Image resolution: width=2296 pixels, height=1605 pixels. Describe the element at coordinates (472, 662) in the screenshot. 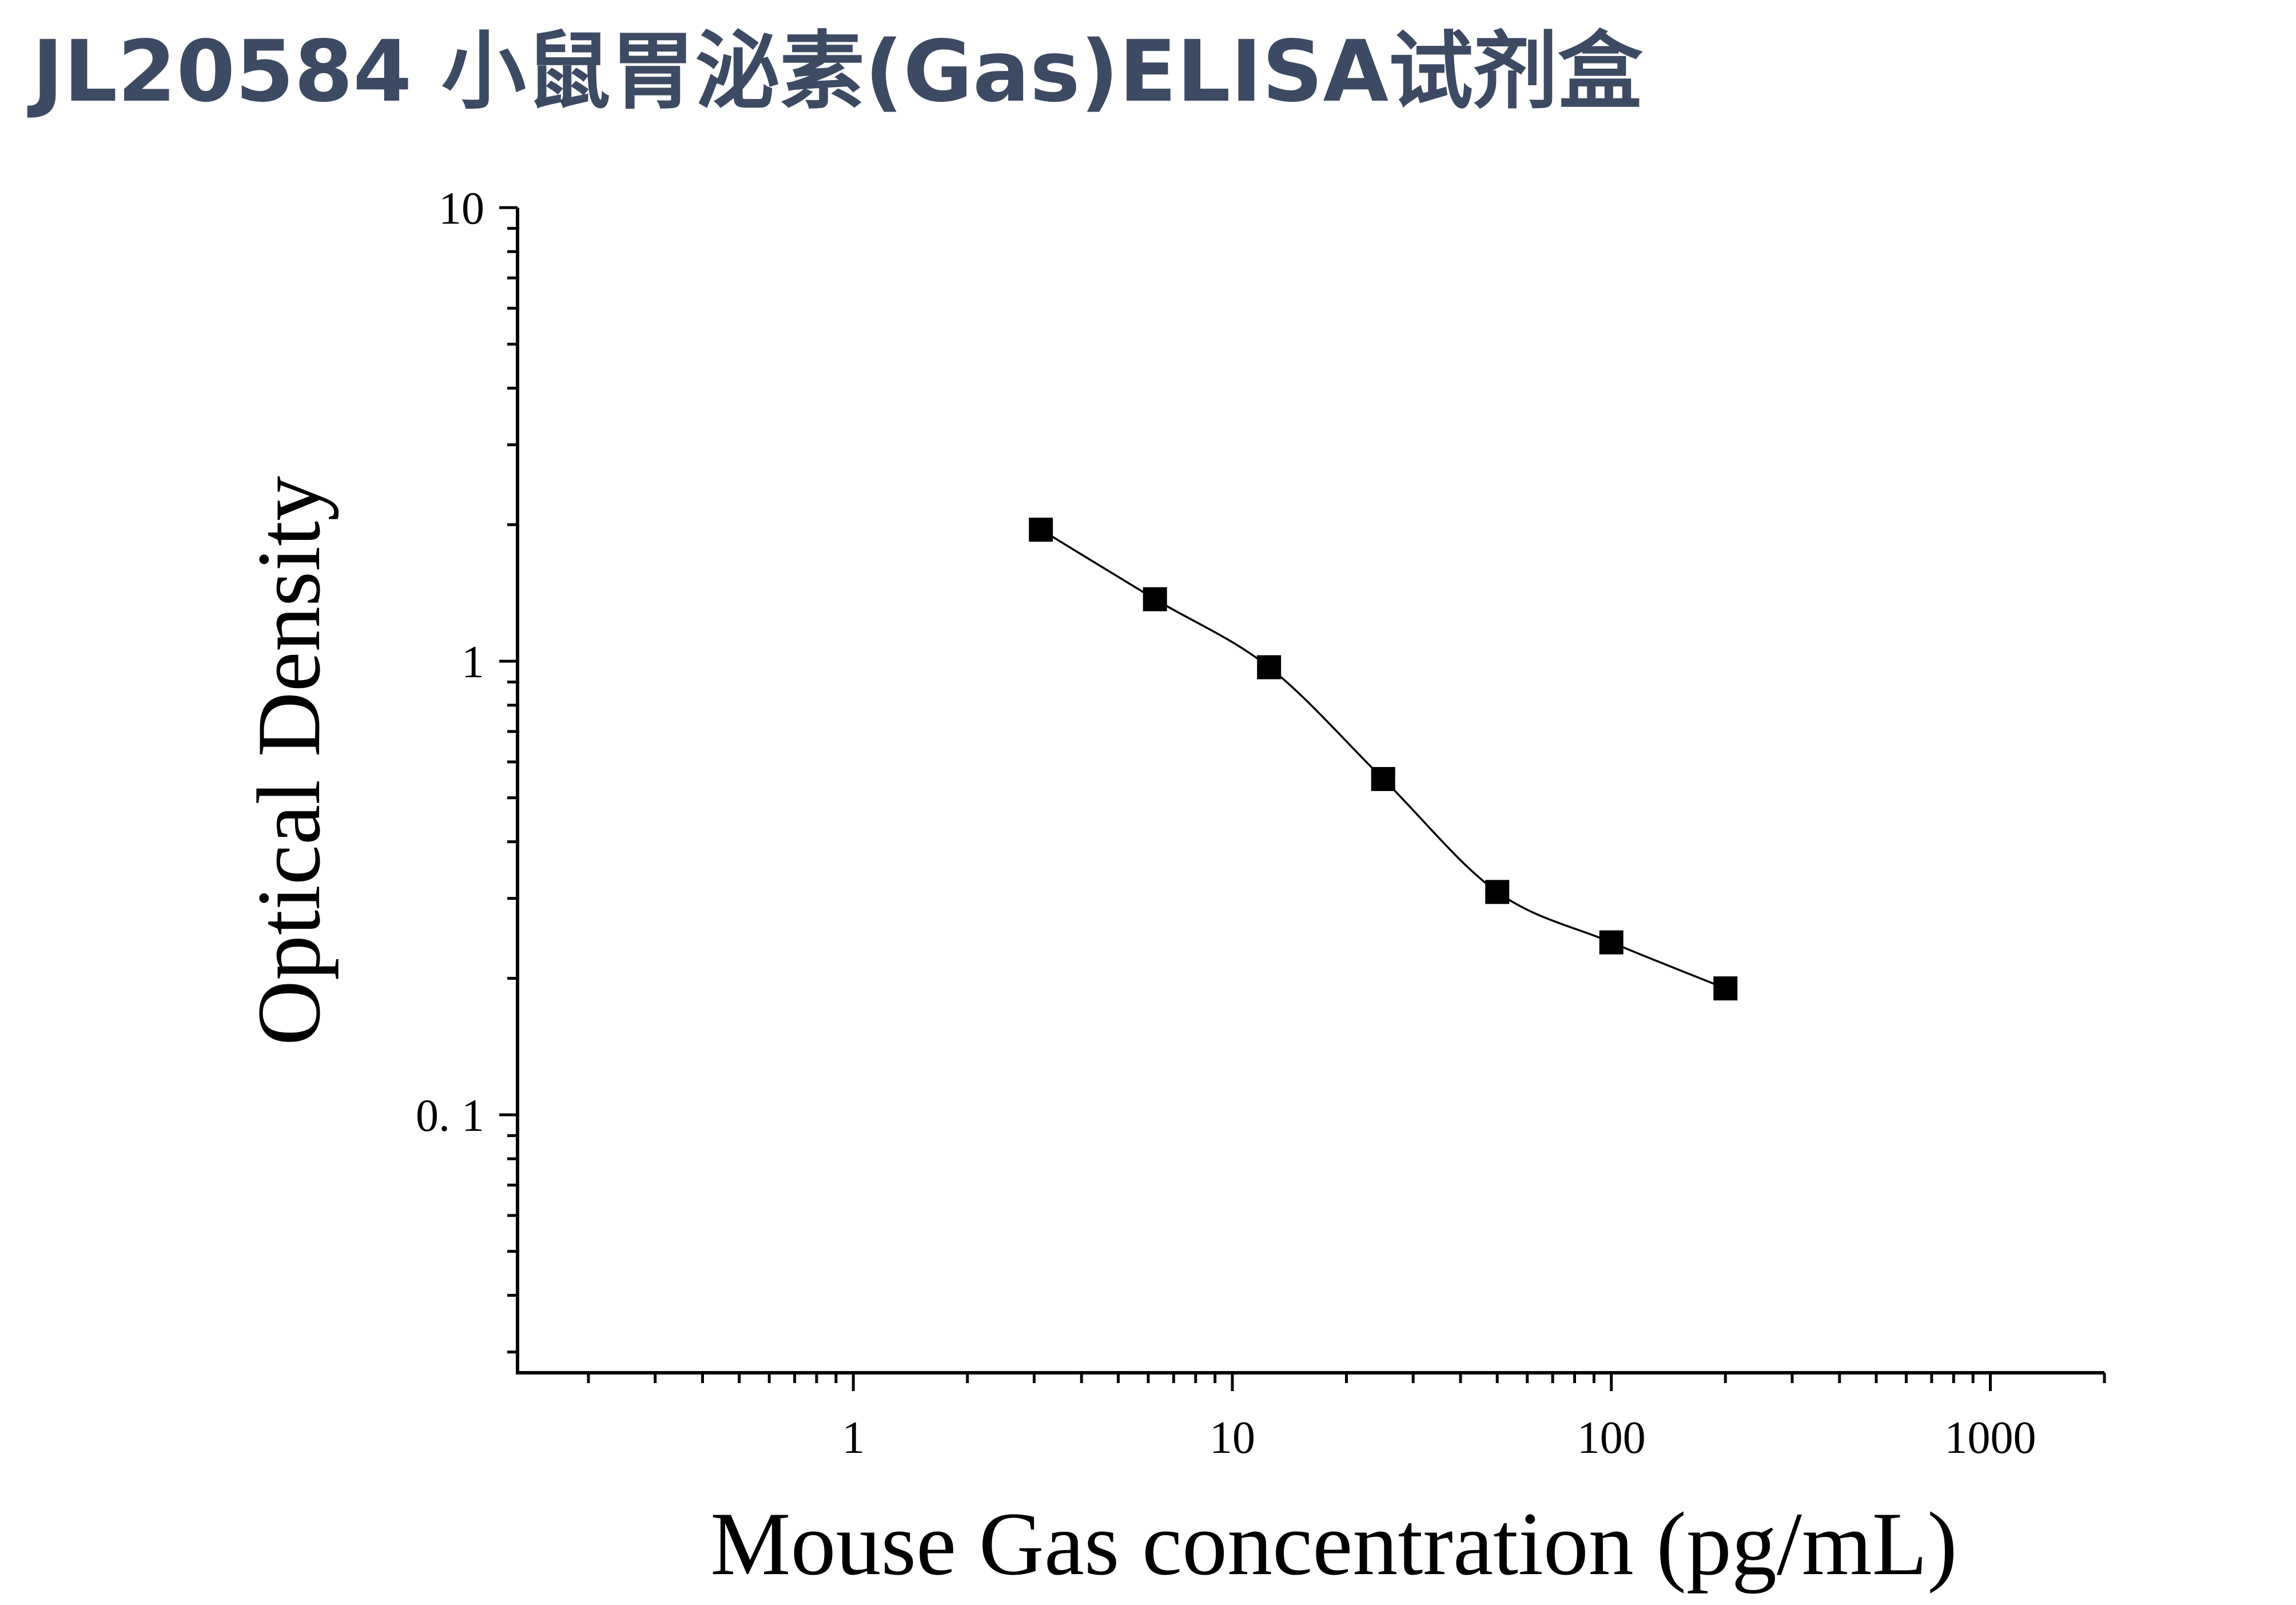

I see `y-tick-label: 1` at that location.